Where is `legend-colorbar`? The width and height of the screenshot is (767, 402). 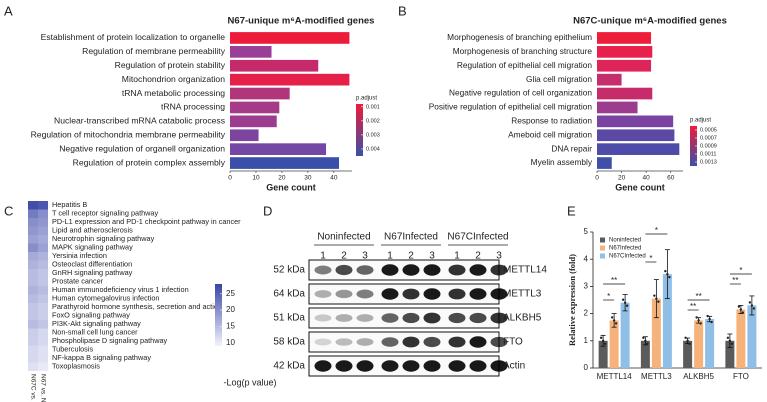
legend-colorbar is located at coordinates (693, 146).